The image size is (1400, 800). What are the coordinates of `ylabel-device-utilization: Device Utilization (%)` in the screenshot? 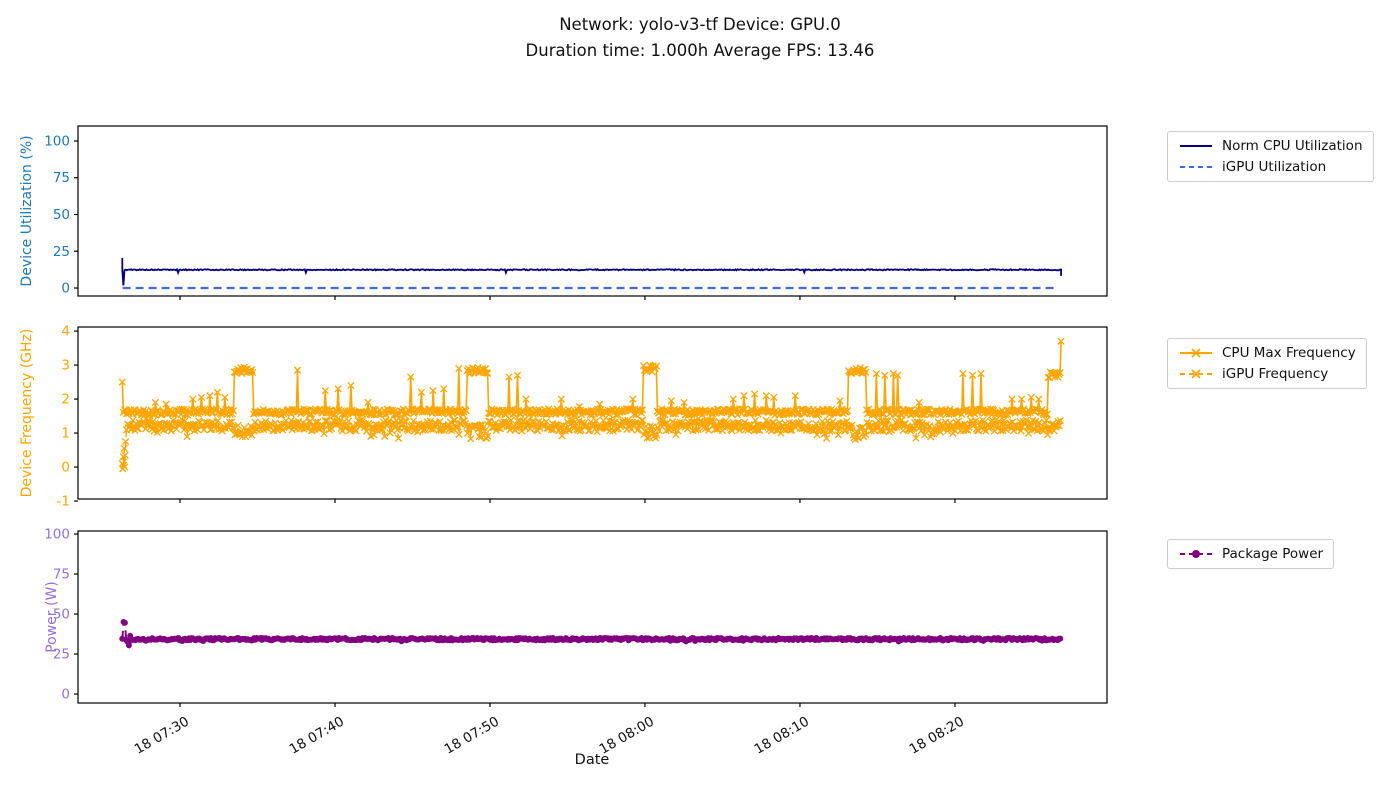 It's located at (27, 211).